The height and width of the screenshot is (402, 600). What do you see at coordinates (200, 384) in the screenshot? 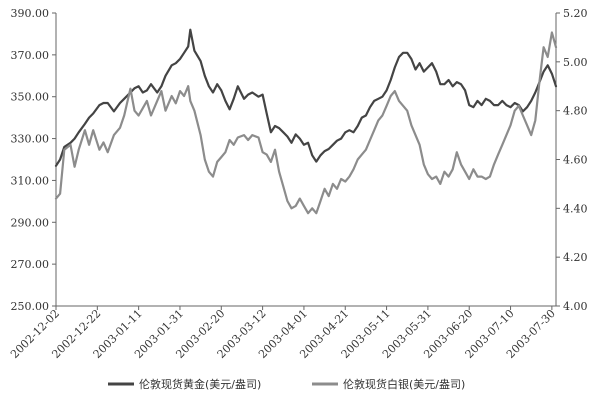
I see `legend-label-gold: 伦敦现货黄金(美元/盎司)` at bounding box center [200, 384].